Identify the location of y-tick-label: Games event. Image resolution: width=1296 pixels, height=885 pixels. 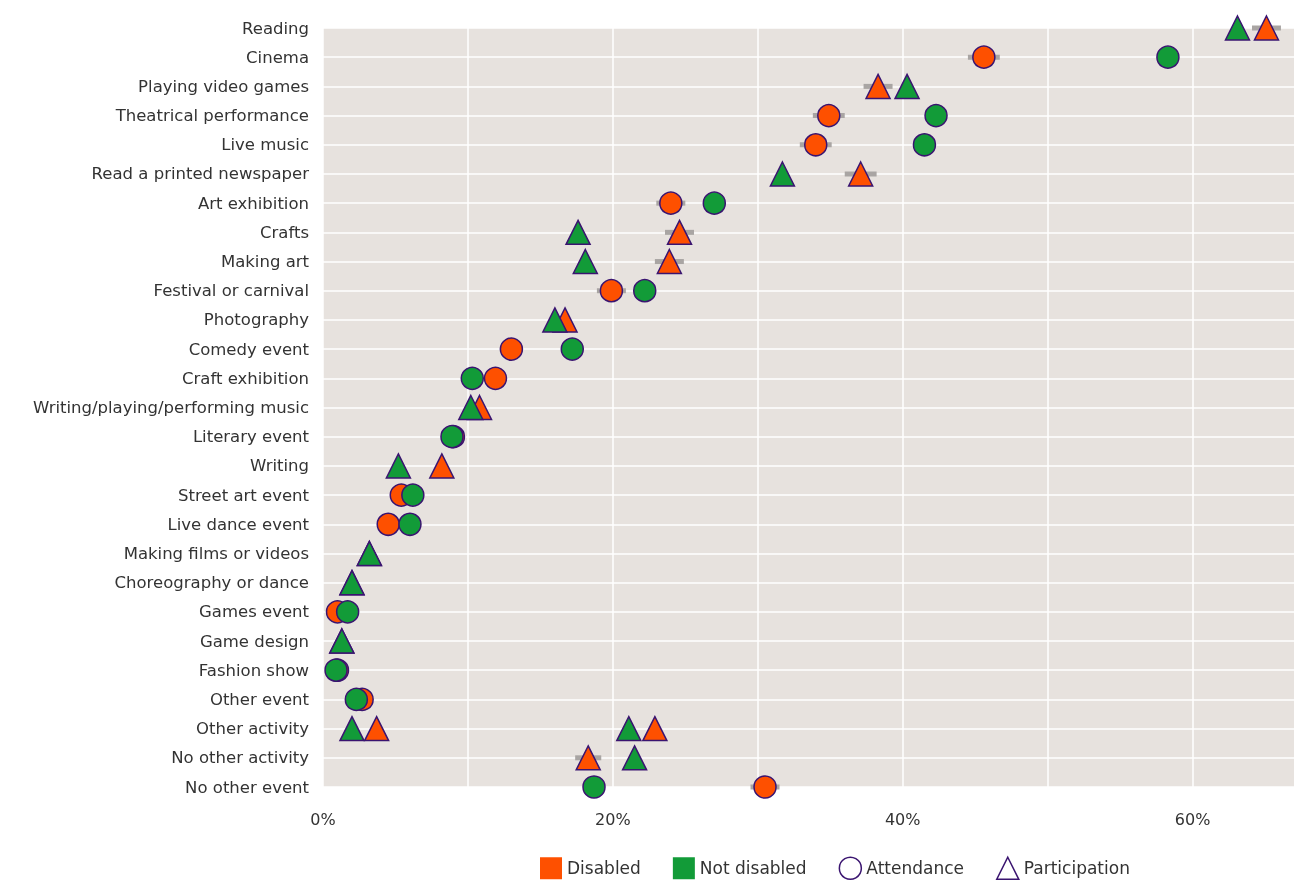
(254, 612).